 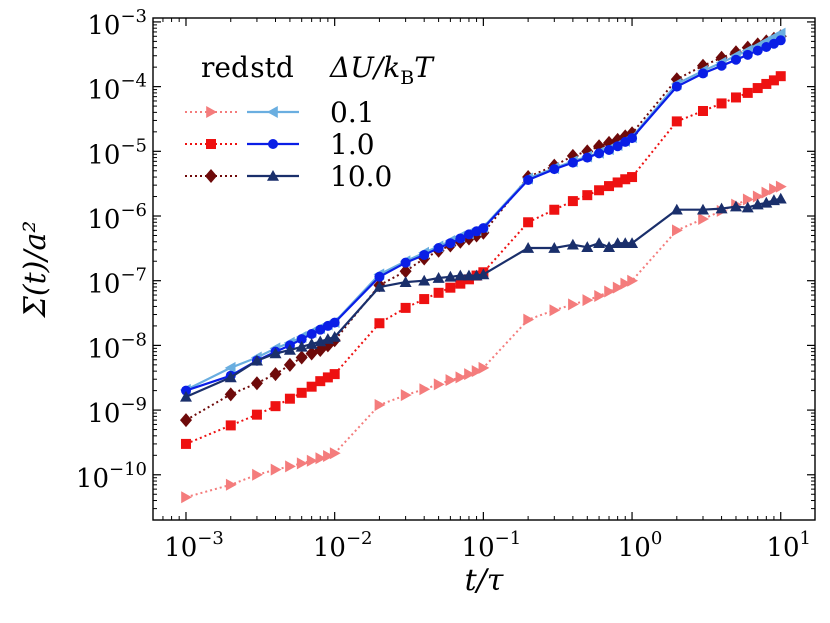 I want to click on x-tick-label: 10⁻¹, so click(x=492, y=545).